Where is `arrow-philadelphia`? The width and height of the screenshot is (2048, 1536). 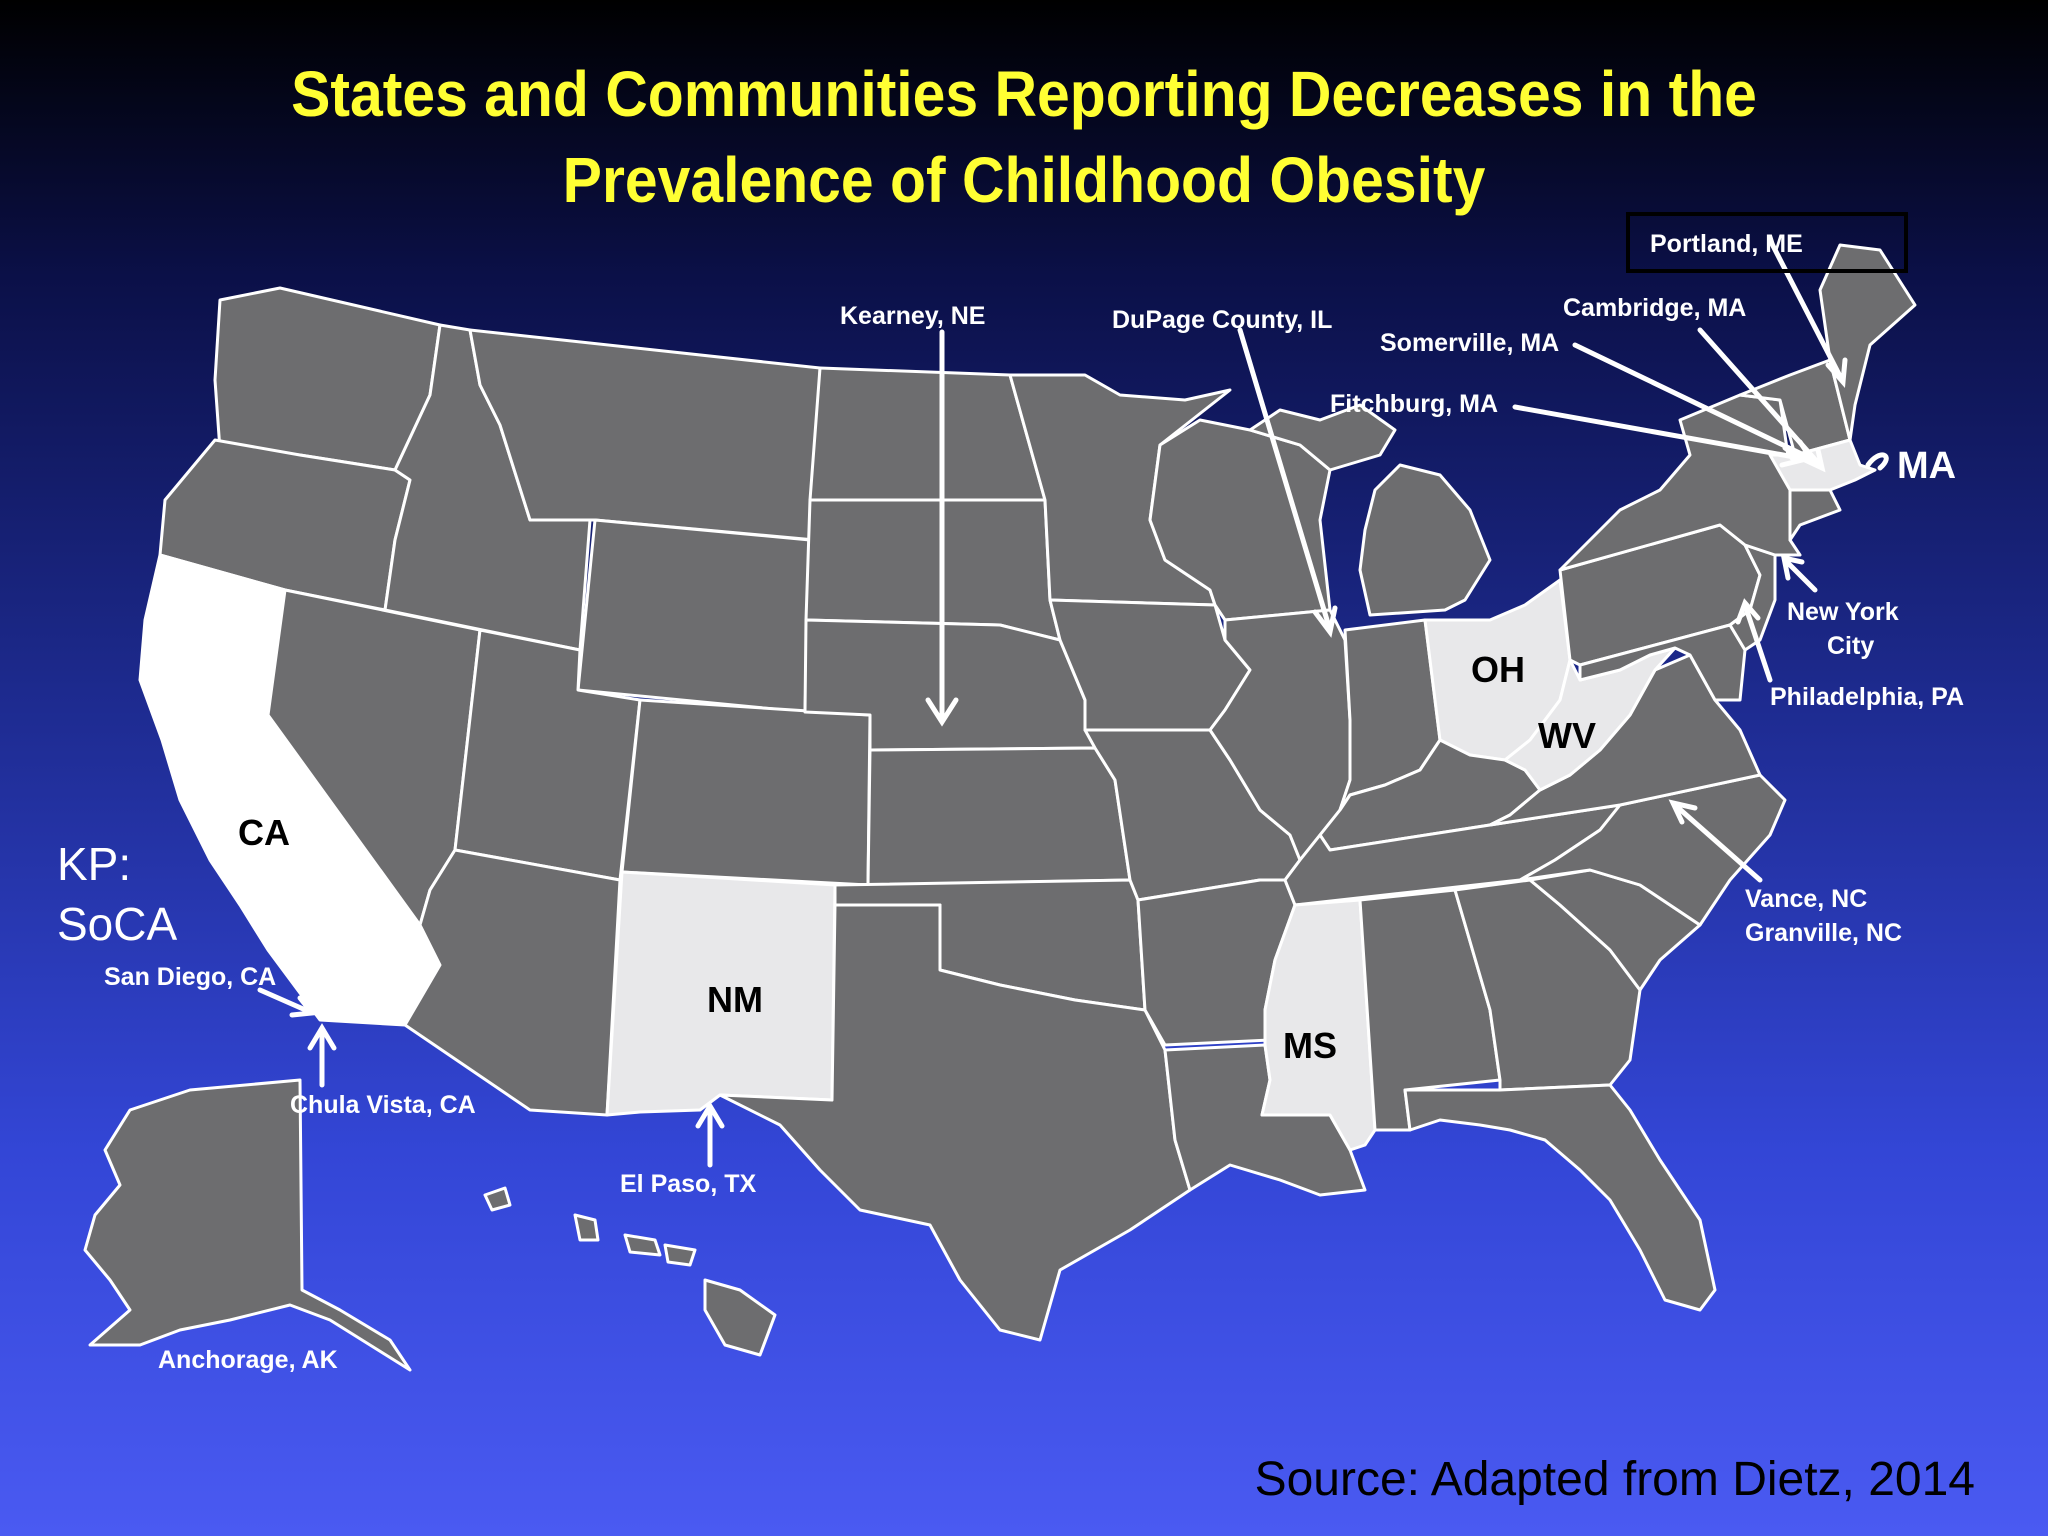
arrow-philadelphia is located at coordinates (1754, 640).